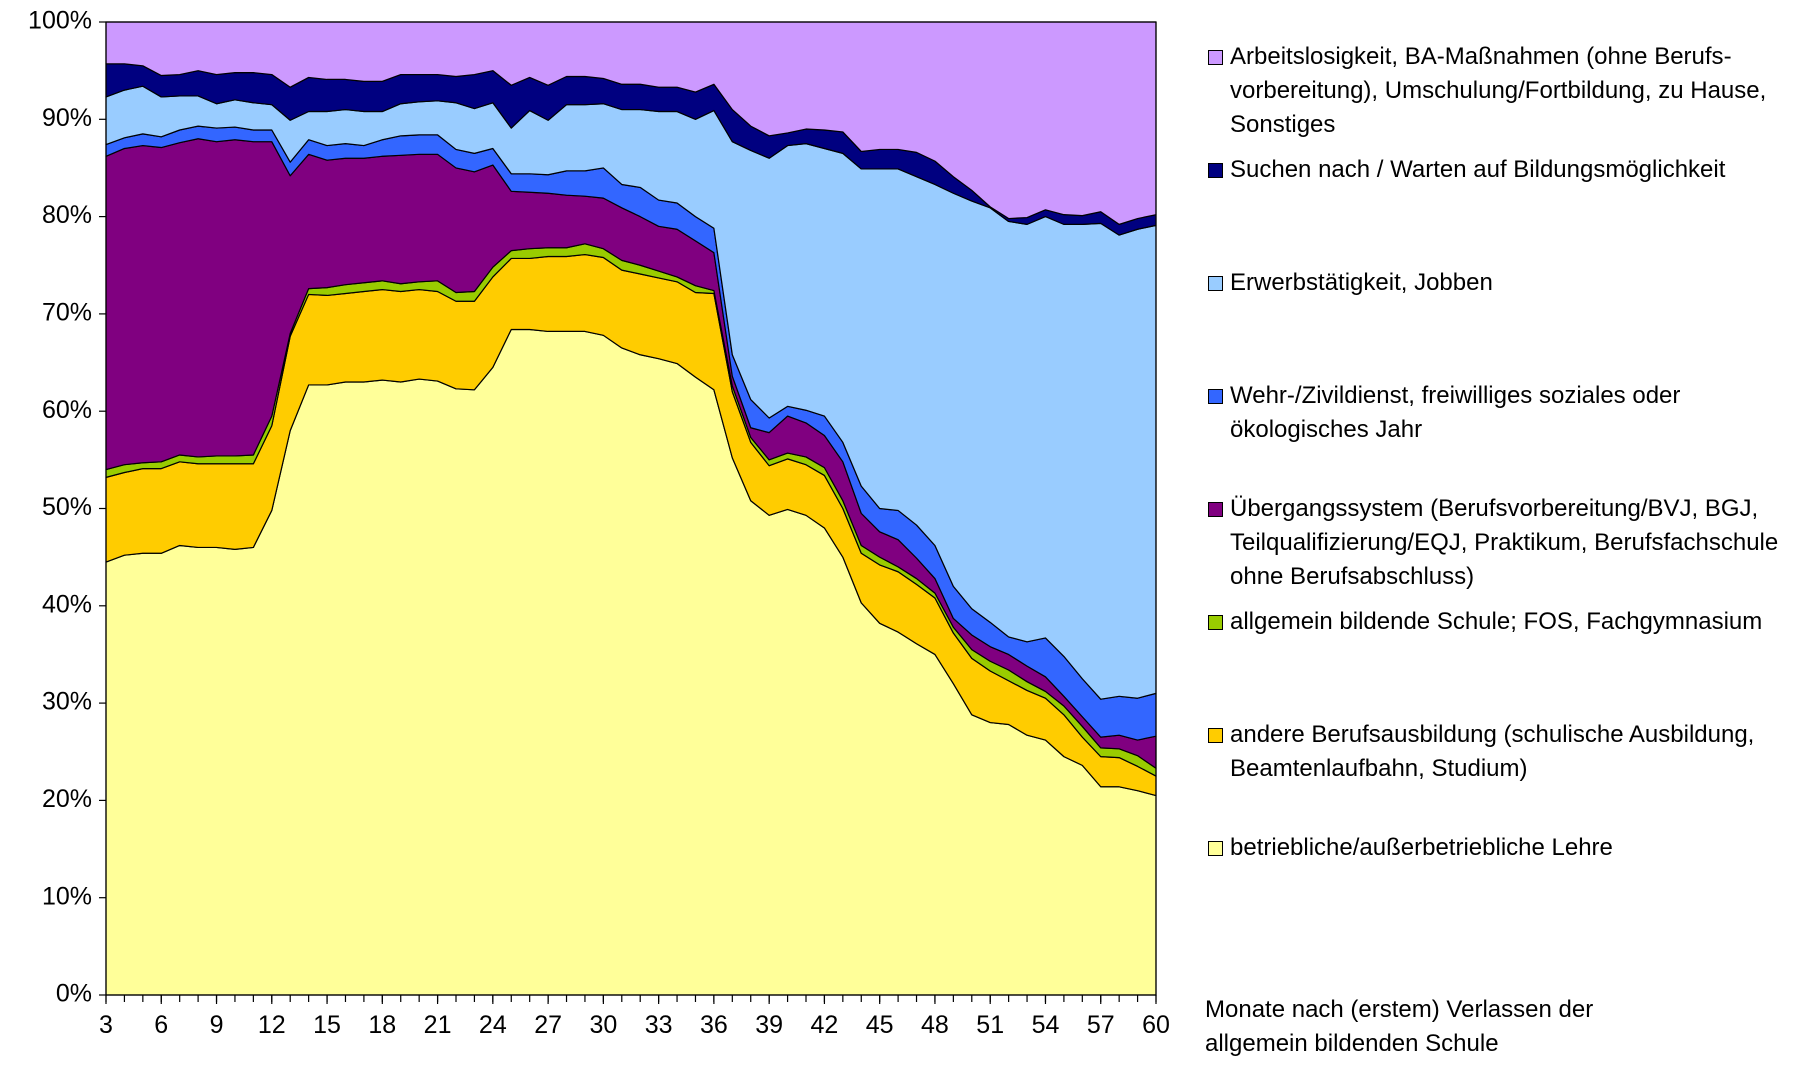 This screenshot has width=1813, height=1065. I want to click on y-tick-label: 40%, so click(67, 604).